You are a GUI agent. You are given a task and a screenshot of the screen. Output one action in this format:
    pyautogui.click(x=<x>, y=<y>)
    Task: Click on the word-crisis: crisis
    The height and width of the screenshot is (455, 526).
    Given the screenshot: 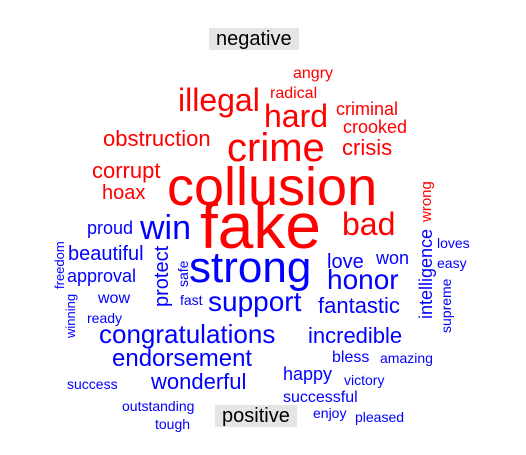 What is the action you would take?
    pyautogui.click(x=367, y=147)
    